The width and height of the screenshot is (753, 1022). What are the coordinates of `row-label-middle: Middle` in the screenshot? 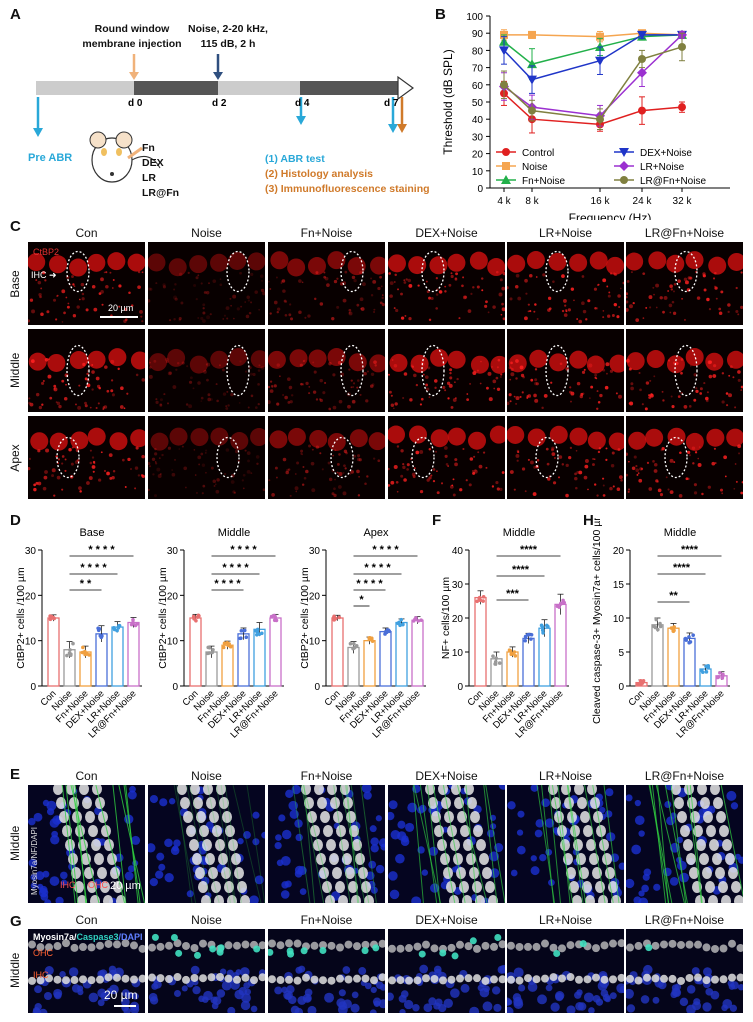 It's located at (15, 970).